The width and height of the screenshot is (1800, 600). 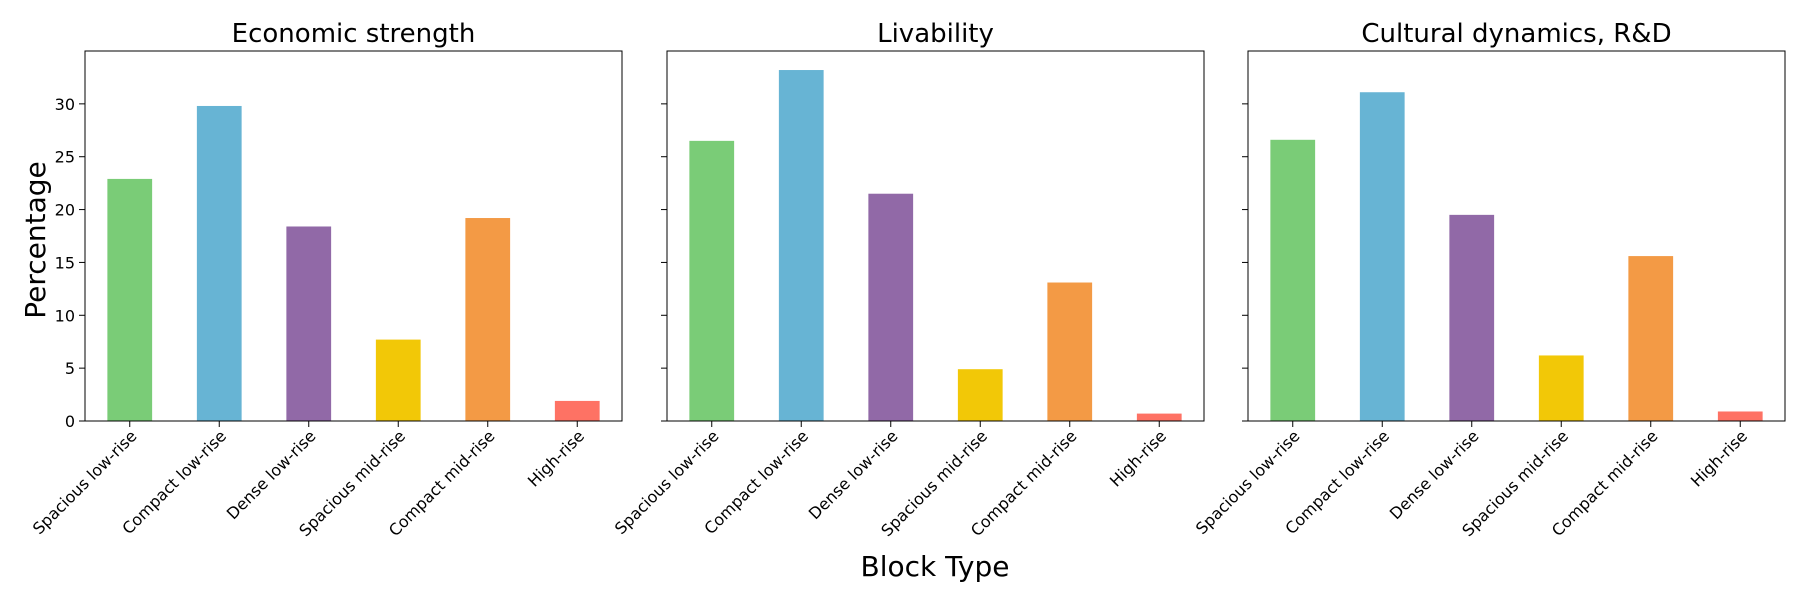 What do you see at coordinates (70, 421) in the screenshot?
I see `y-tick-label: 0` at bounding box center [70, 421].